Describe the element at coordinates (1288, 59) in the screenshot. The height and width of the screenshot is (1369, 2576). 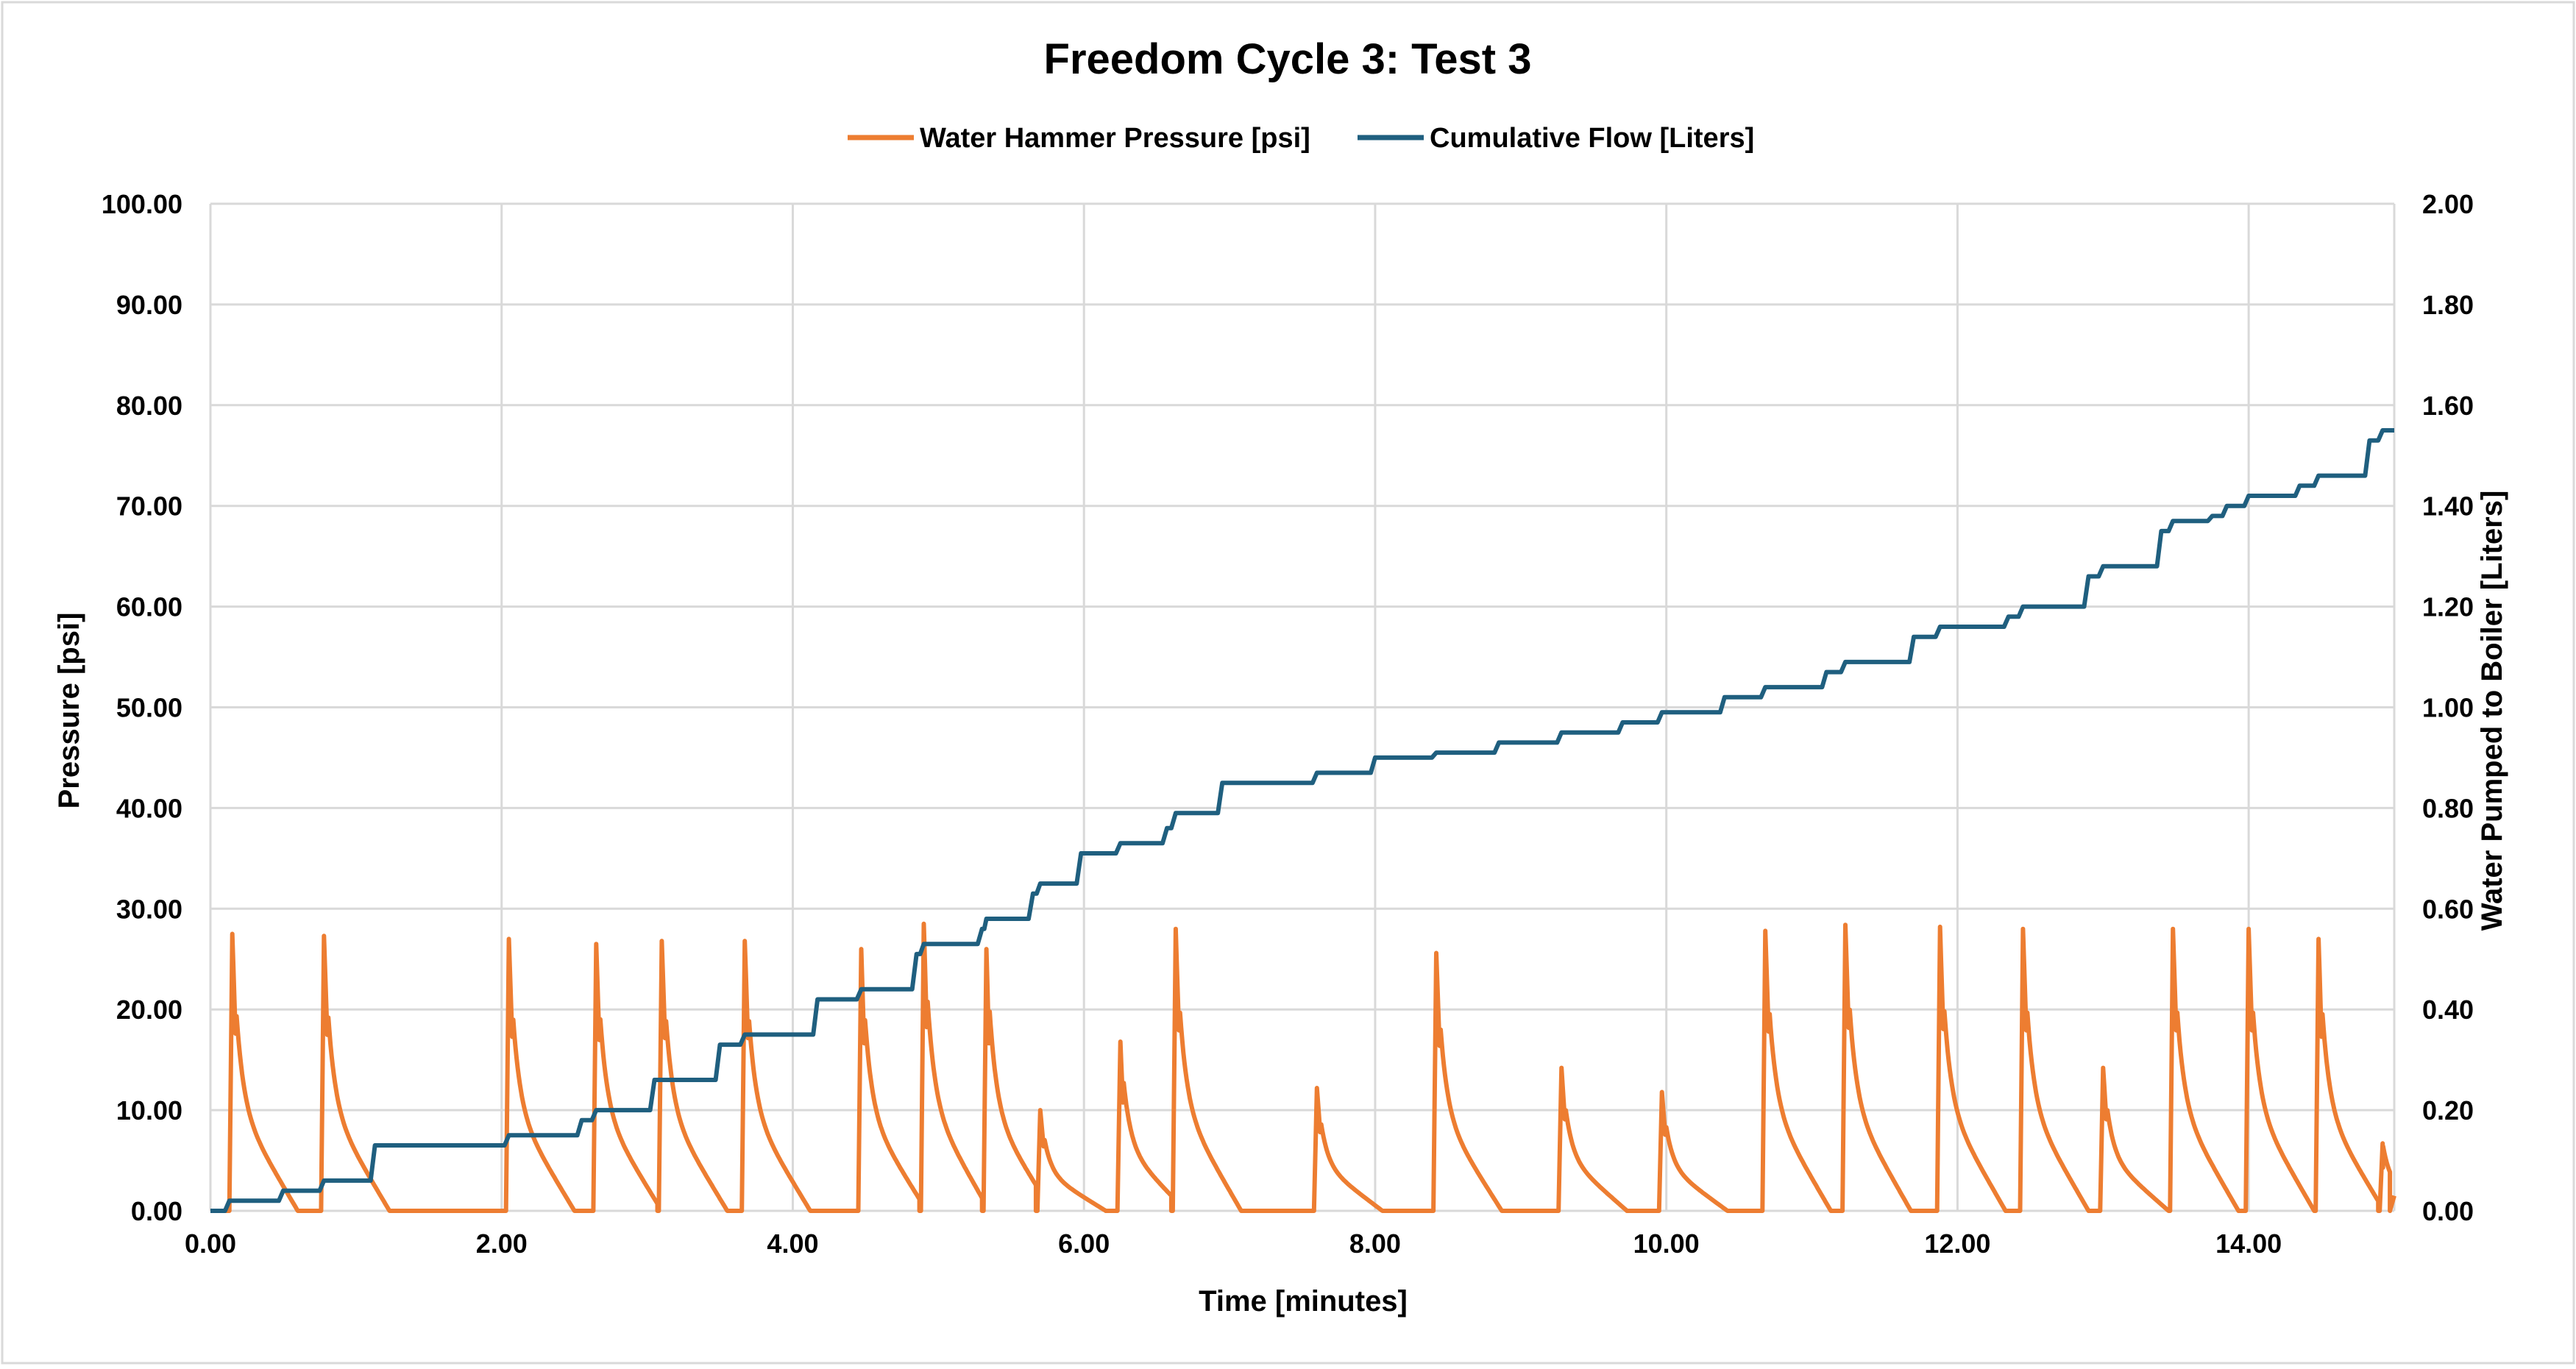
I see `chart-title: Freedom Cycle 3: Test 3` at that location.